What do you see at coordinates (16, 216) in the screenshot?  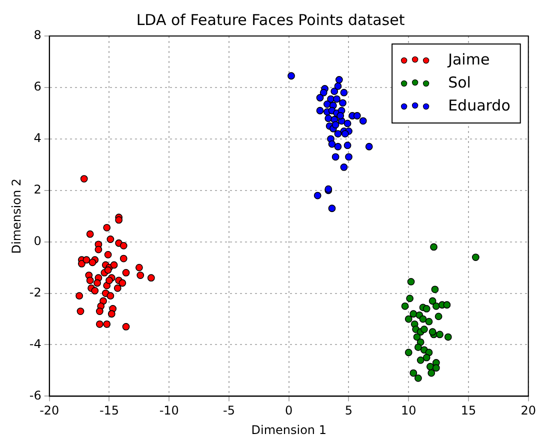 I see `y-axis-title: Dimension 2` at bounding box center [16, 216].